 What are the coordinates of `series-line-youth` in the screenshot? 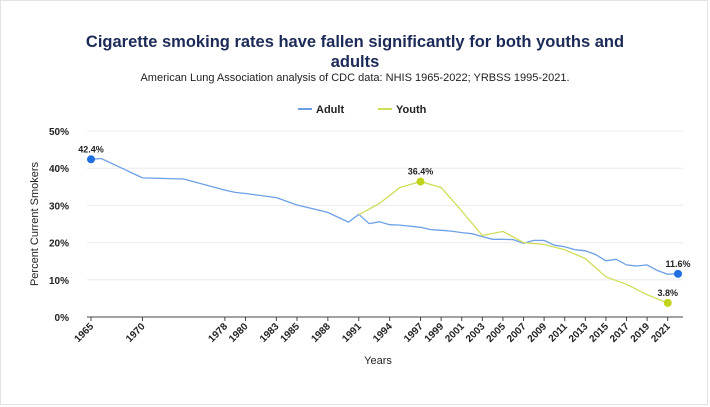 It's located at (513, 242).